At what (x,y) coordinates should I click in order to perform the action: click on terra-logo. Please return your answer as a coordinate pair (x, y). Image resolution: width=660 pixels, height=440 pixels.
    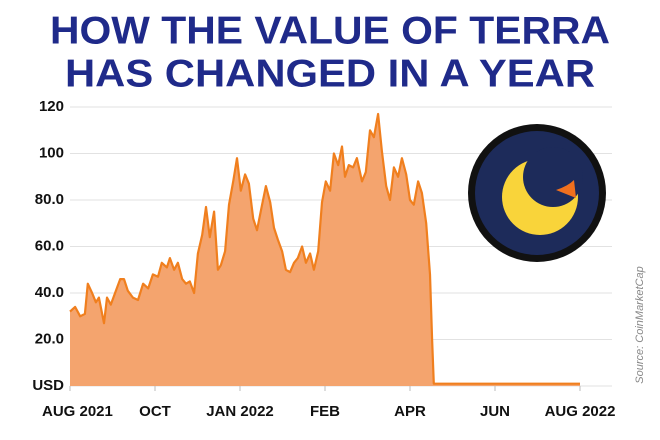
    Looking at the image, I should click on (537, 193).